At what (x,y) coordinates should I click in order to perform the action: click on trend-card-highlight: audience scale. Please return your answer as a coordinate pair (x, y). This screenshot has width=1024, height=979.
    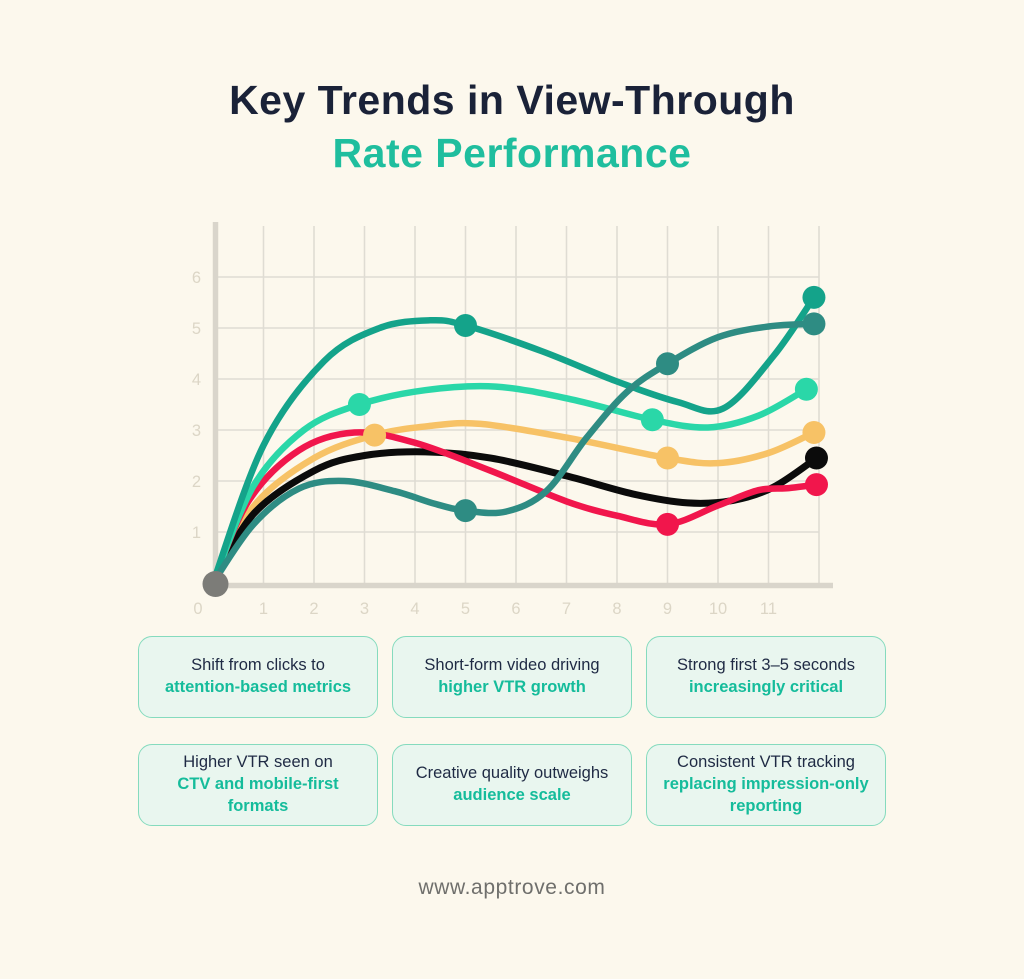
    Looking at the image, I should click on (512, 795).